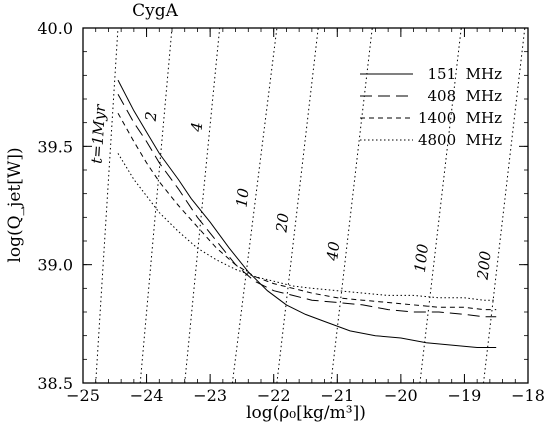 This screenshot has height=433, width=545. What do you see at coordinates (464, 74) in the screenshot?
I see `legend-label-0: 151 MHz` at bounding box center [464, 74].